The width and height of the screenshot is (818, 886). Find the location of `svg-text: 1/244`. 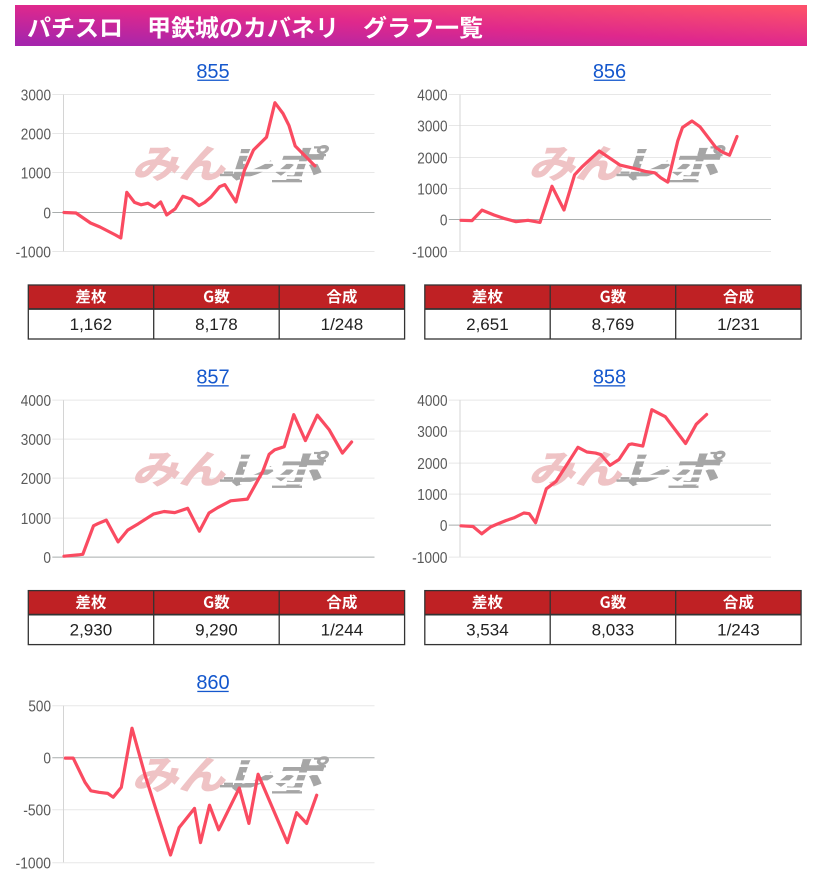

svg-text: 1/244 is located at coordinates (342, 629).